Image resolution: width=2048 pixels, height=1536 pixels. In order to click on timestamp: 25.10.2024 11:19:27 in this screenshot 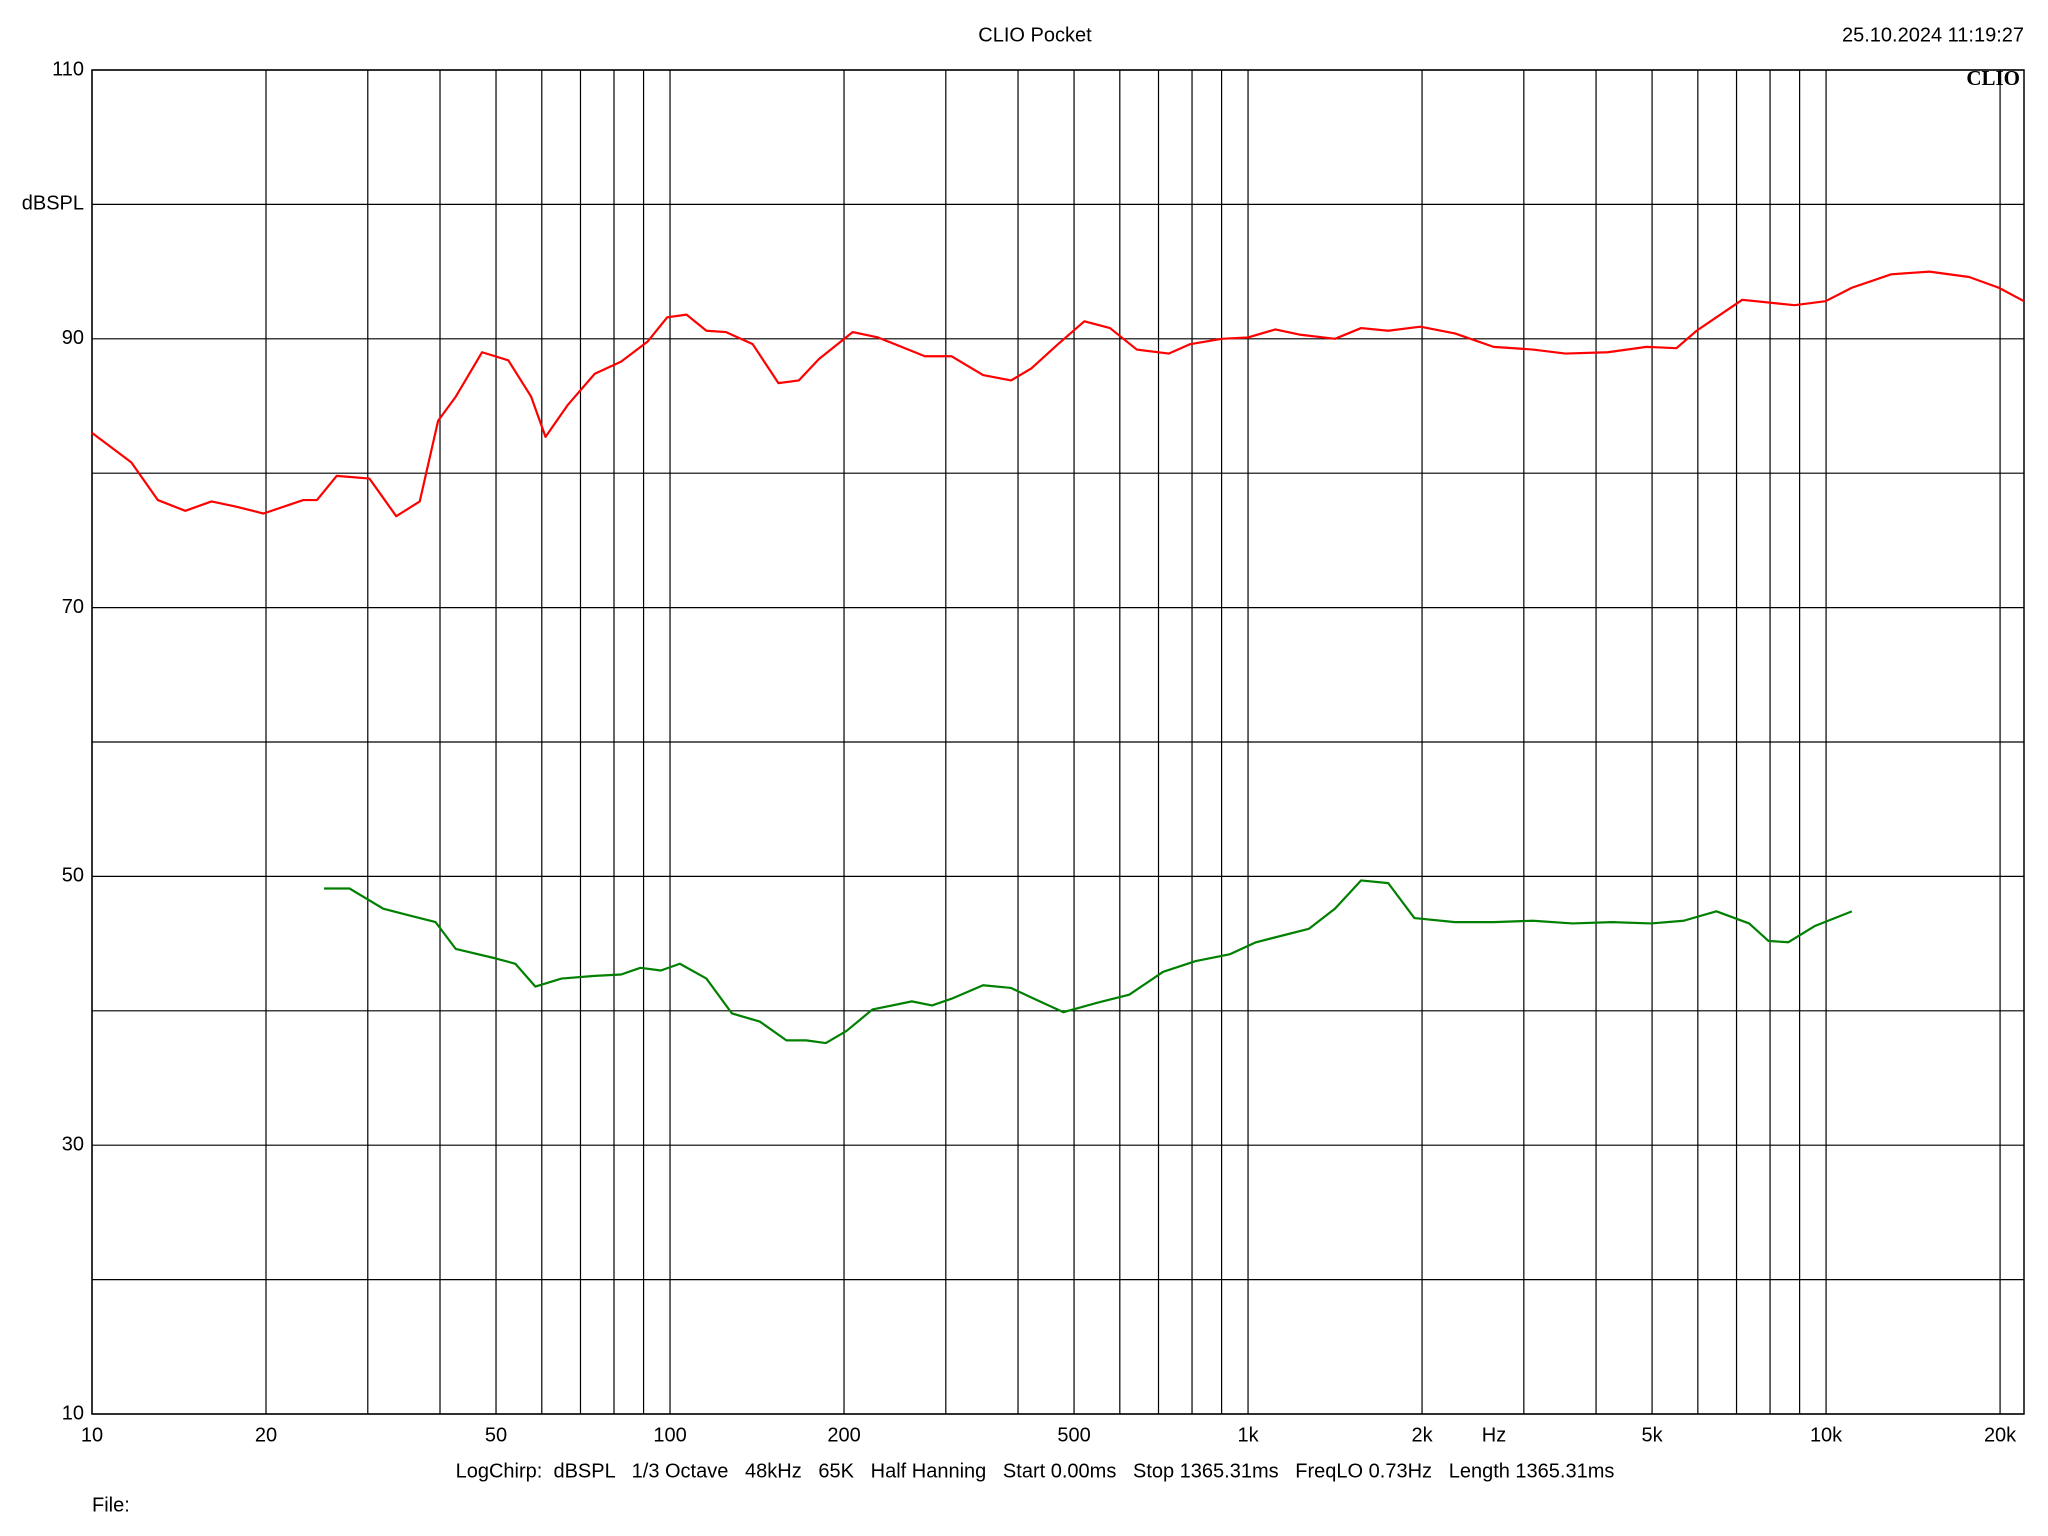, I will do `click(1933, 35)`.